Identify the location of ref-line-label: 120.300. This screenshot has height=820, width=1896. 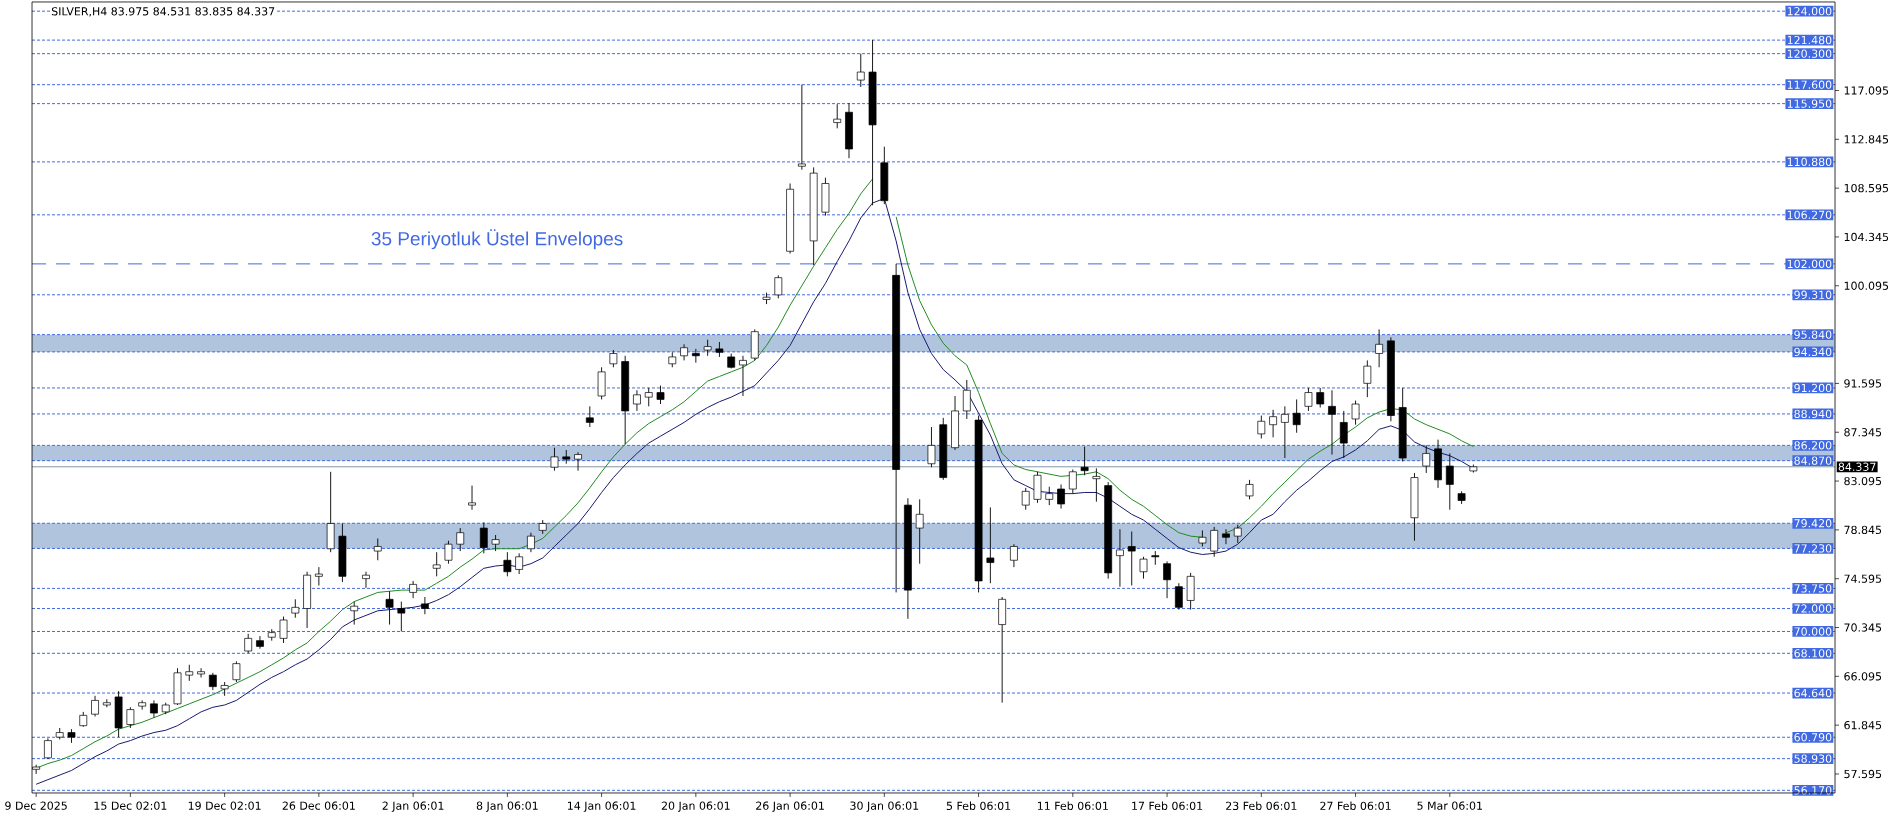
(1809, 53).